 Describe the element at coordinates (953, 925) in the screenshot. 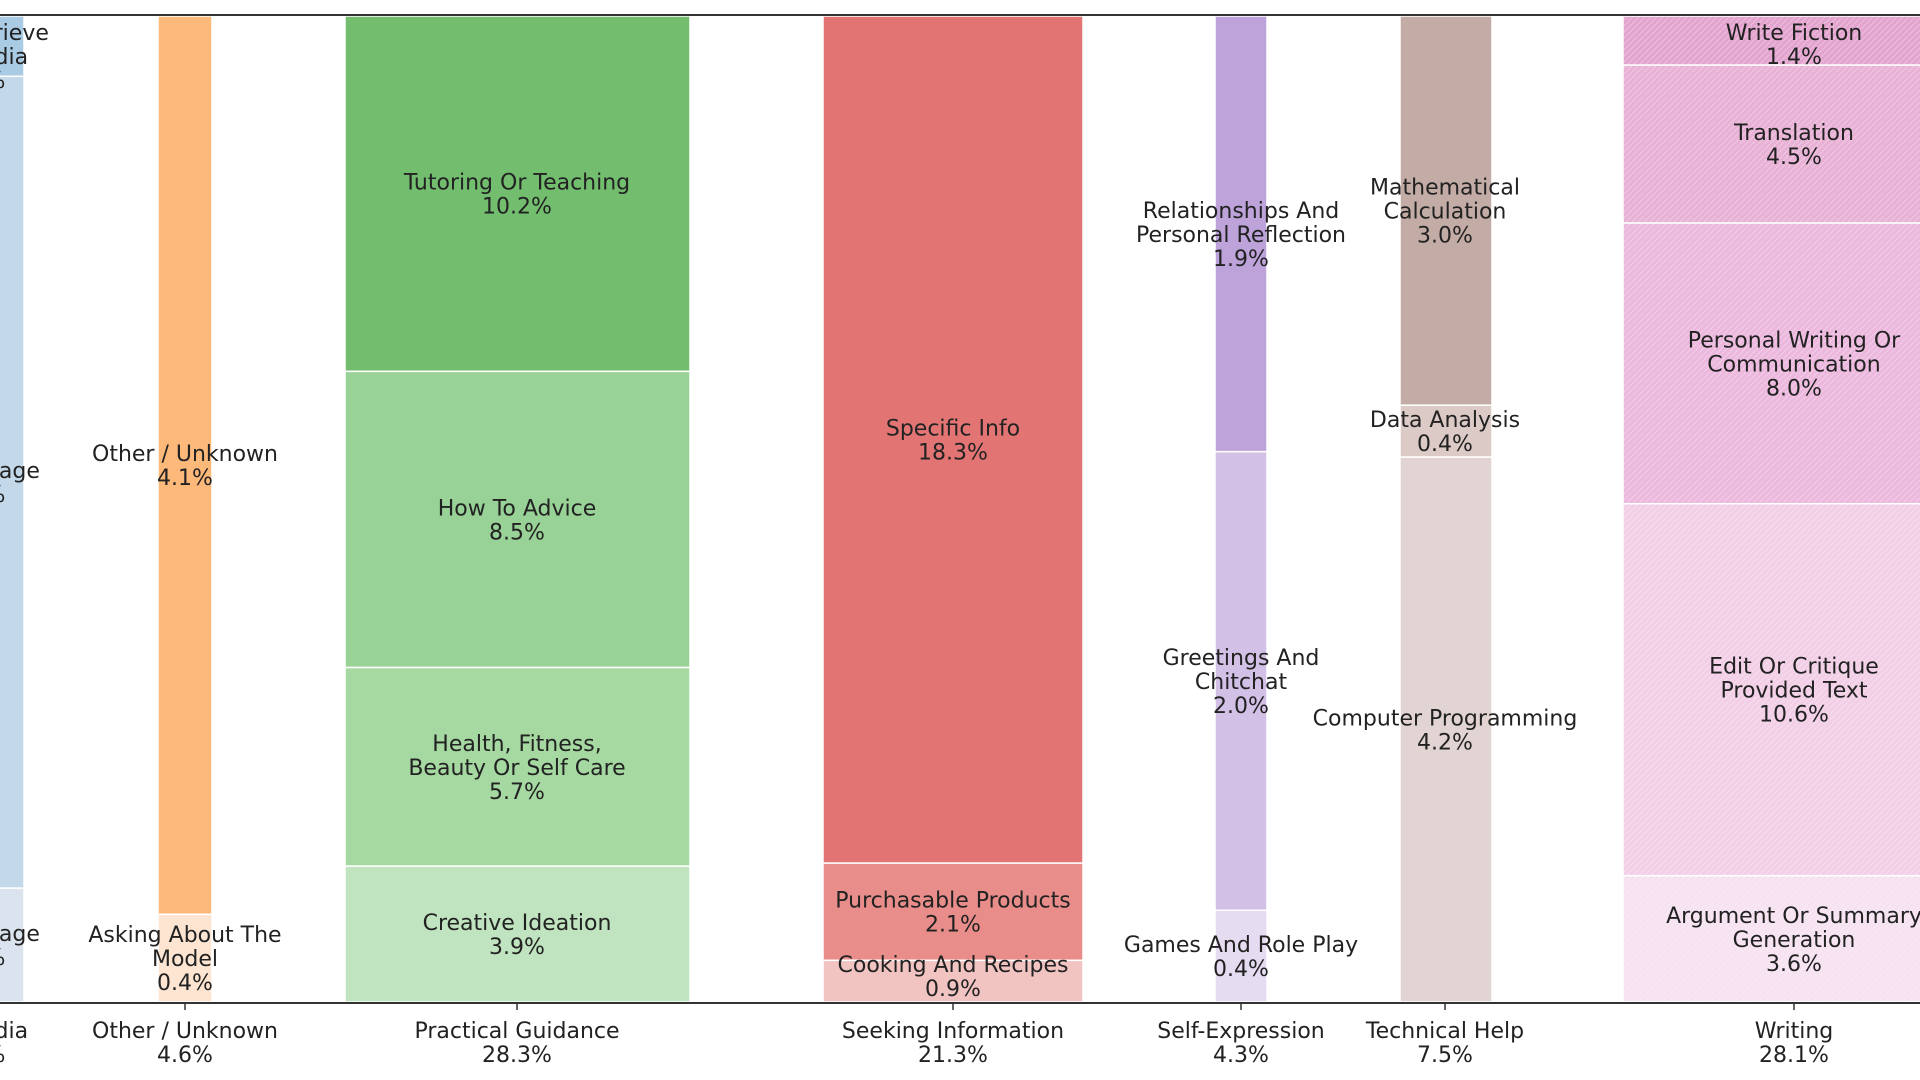

I see `segment-label-line: 2.1%` at that location.